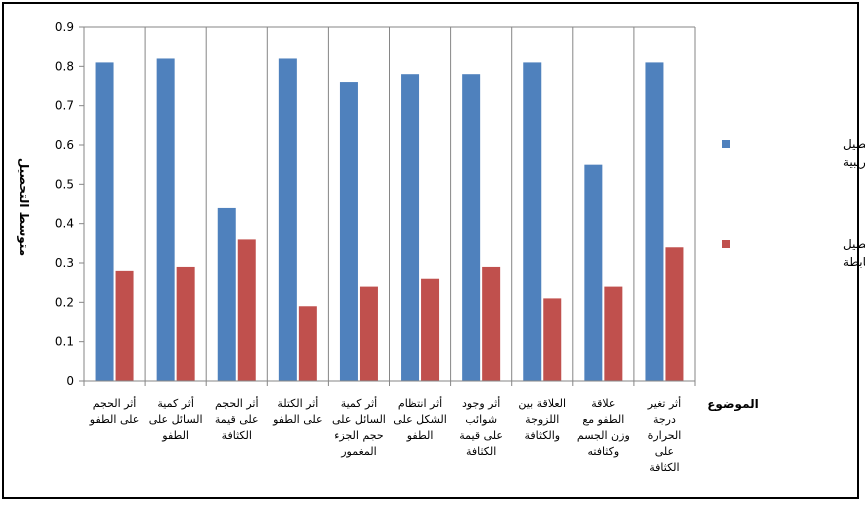 This screenshot has width=865, height=505. Describe the element at coordinates (854, 262) in the screenshot. I see `legend-label-line: للمجموعة الضابطة` at that location.